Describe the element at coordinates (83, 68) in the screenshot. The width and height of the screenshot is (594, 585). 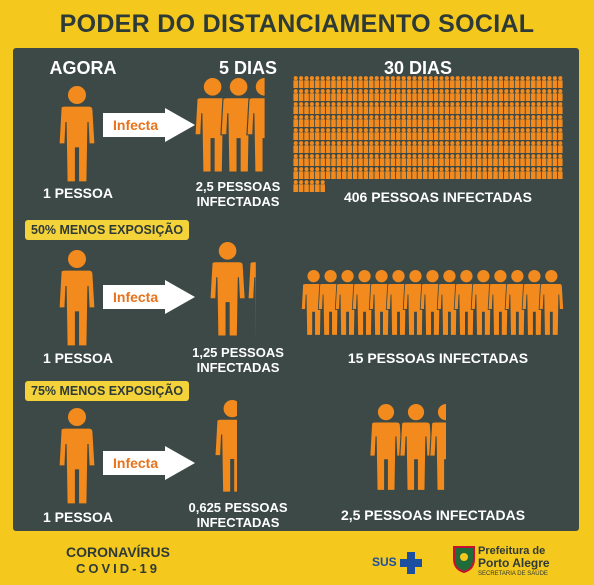
I see `header-now: AGORA` at that location.